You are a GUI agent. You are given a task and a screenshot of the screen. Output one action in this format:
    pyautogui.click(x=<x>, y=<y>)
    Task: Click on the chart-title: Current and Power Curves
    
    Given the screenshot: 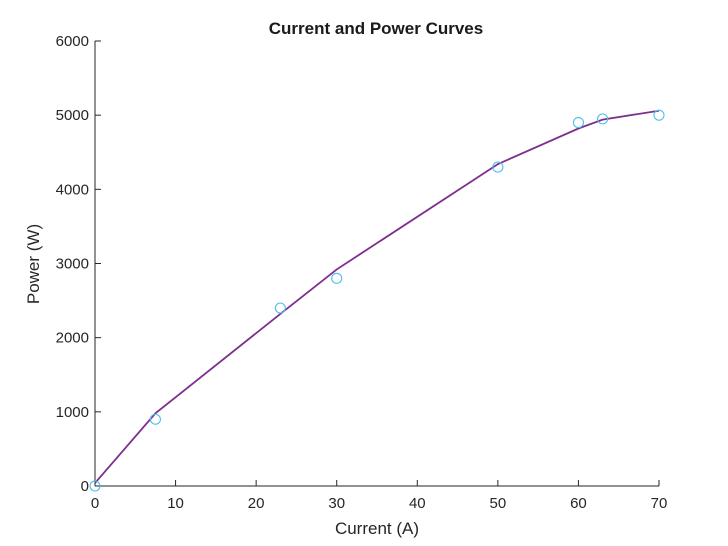 What is the action you would take?
    pyautogui.click(x=376, y=28)
    